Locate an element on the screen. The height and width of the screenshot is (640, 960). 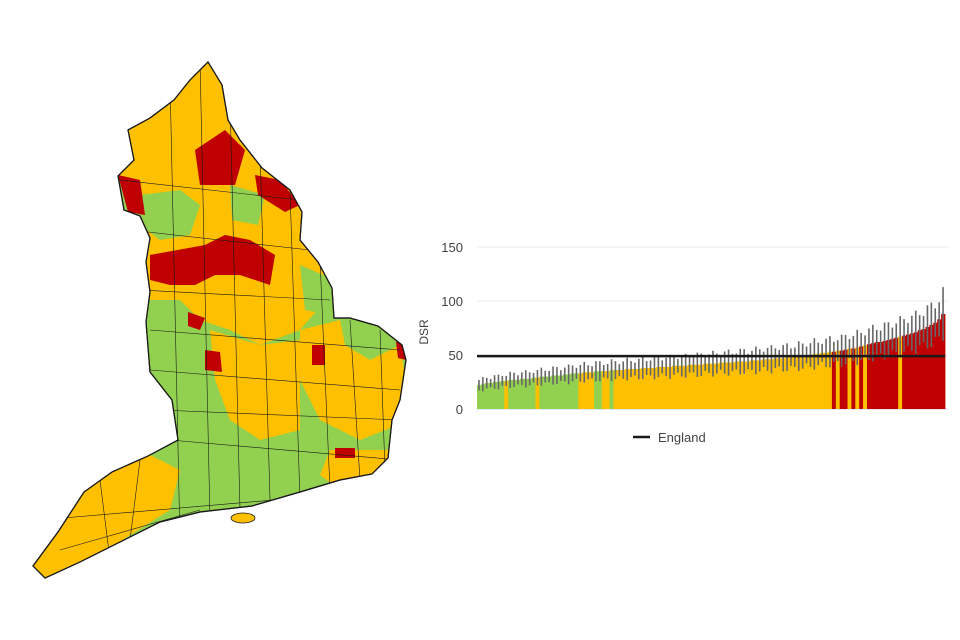
map-region-above-blackpool is located at coordinates (196, 321).